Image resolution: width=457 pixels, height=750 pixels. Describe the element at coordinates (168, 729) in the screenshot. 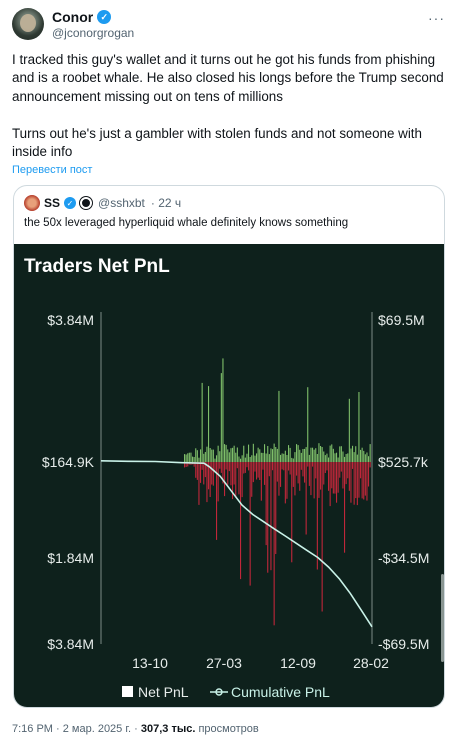

I see `view-count: 307,3 тыс.` at that location.